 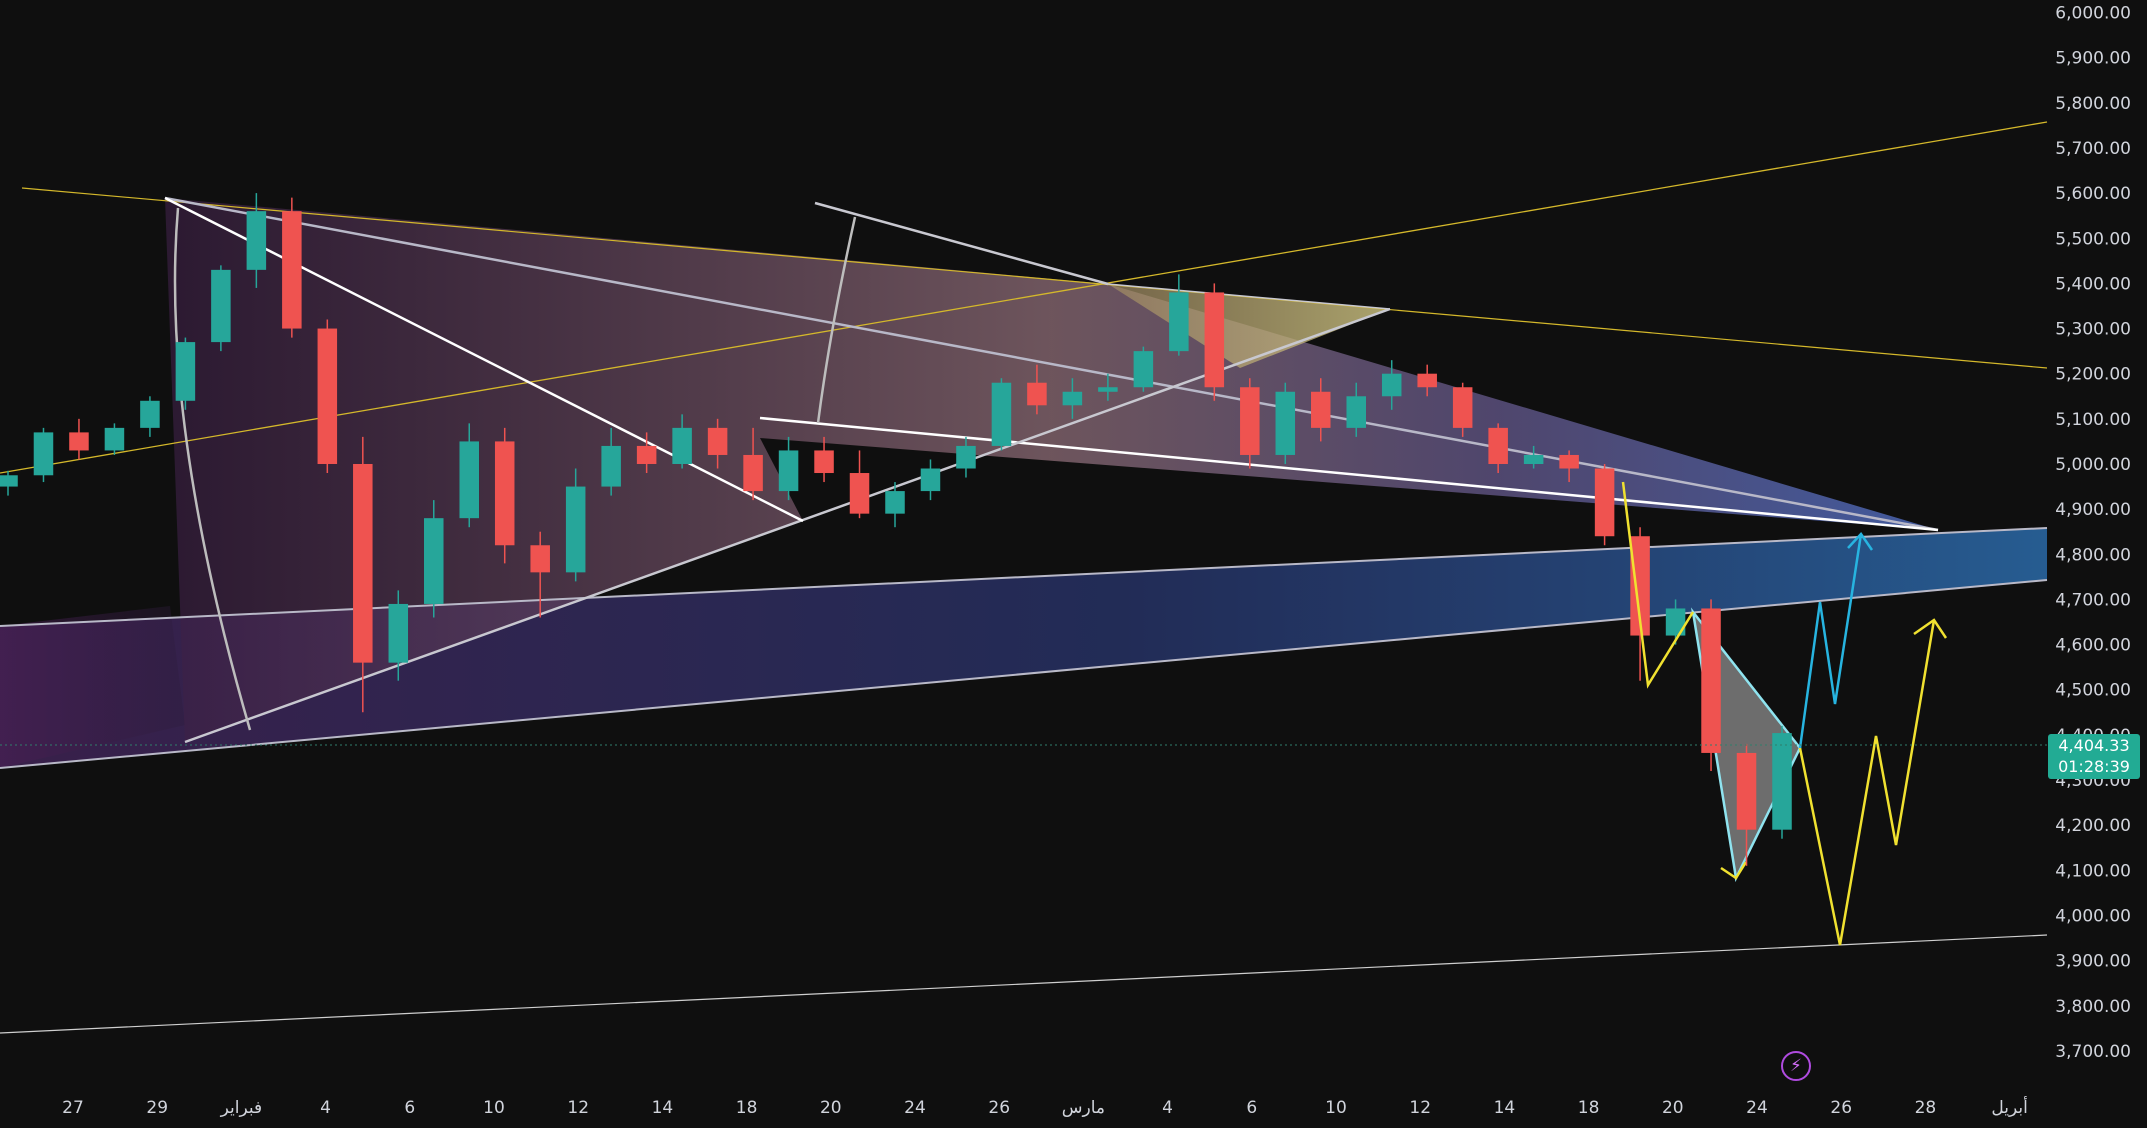 I want to click on y-tick-label: 5,400.00, so click(x=2093, y=284).